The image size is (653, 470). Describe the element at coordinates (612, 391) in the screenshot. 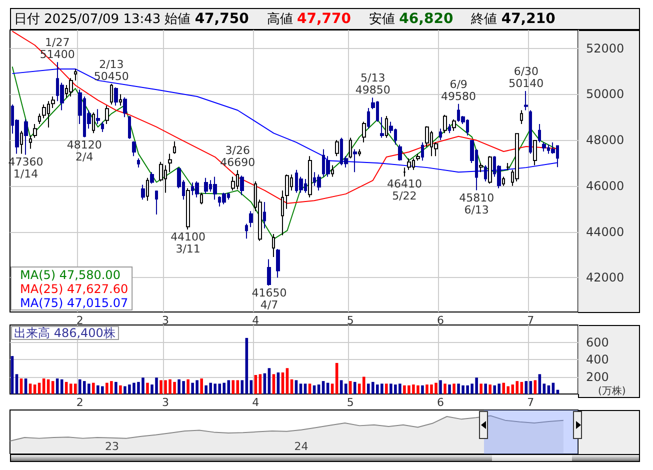

I see `y-axis-title: (万株)` at that location.